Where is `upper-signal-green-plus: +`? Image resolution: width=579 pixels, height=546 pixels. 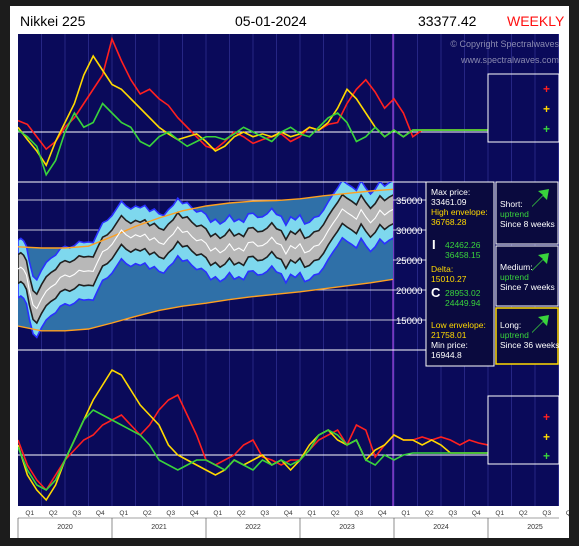 upper-signal-green-plus: + is located at coordinates (547, 129).